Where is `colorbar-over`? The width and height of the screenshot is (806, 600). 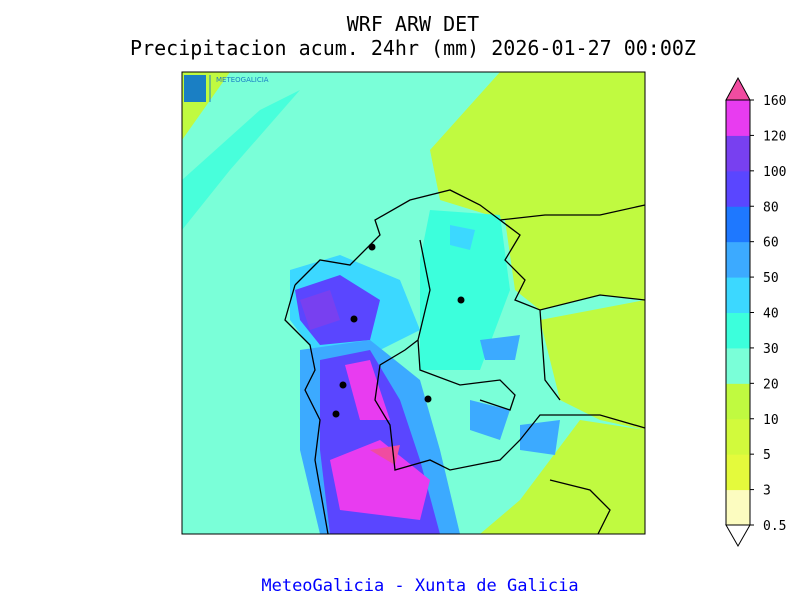 colorbar-over is located at coordinates (738, 88).